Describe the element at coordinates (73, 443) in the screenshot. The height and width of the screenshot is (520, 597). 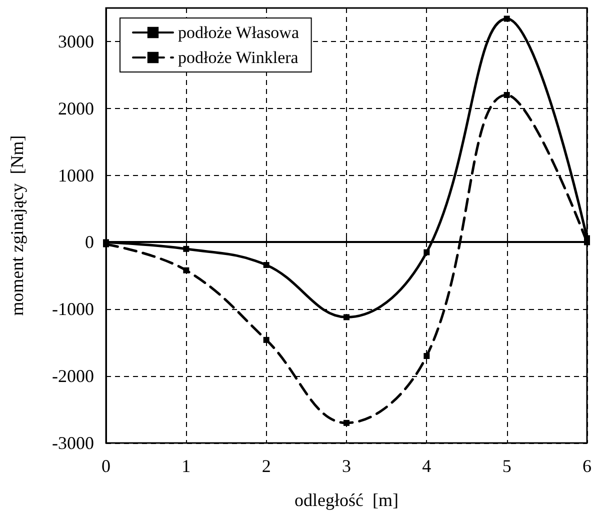
I see `y-tick-label: -3000` at that location.